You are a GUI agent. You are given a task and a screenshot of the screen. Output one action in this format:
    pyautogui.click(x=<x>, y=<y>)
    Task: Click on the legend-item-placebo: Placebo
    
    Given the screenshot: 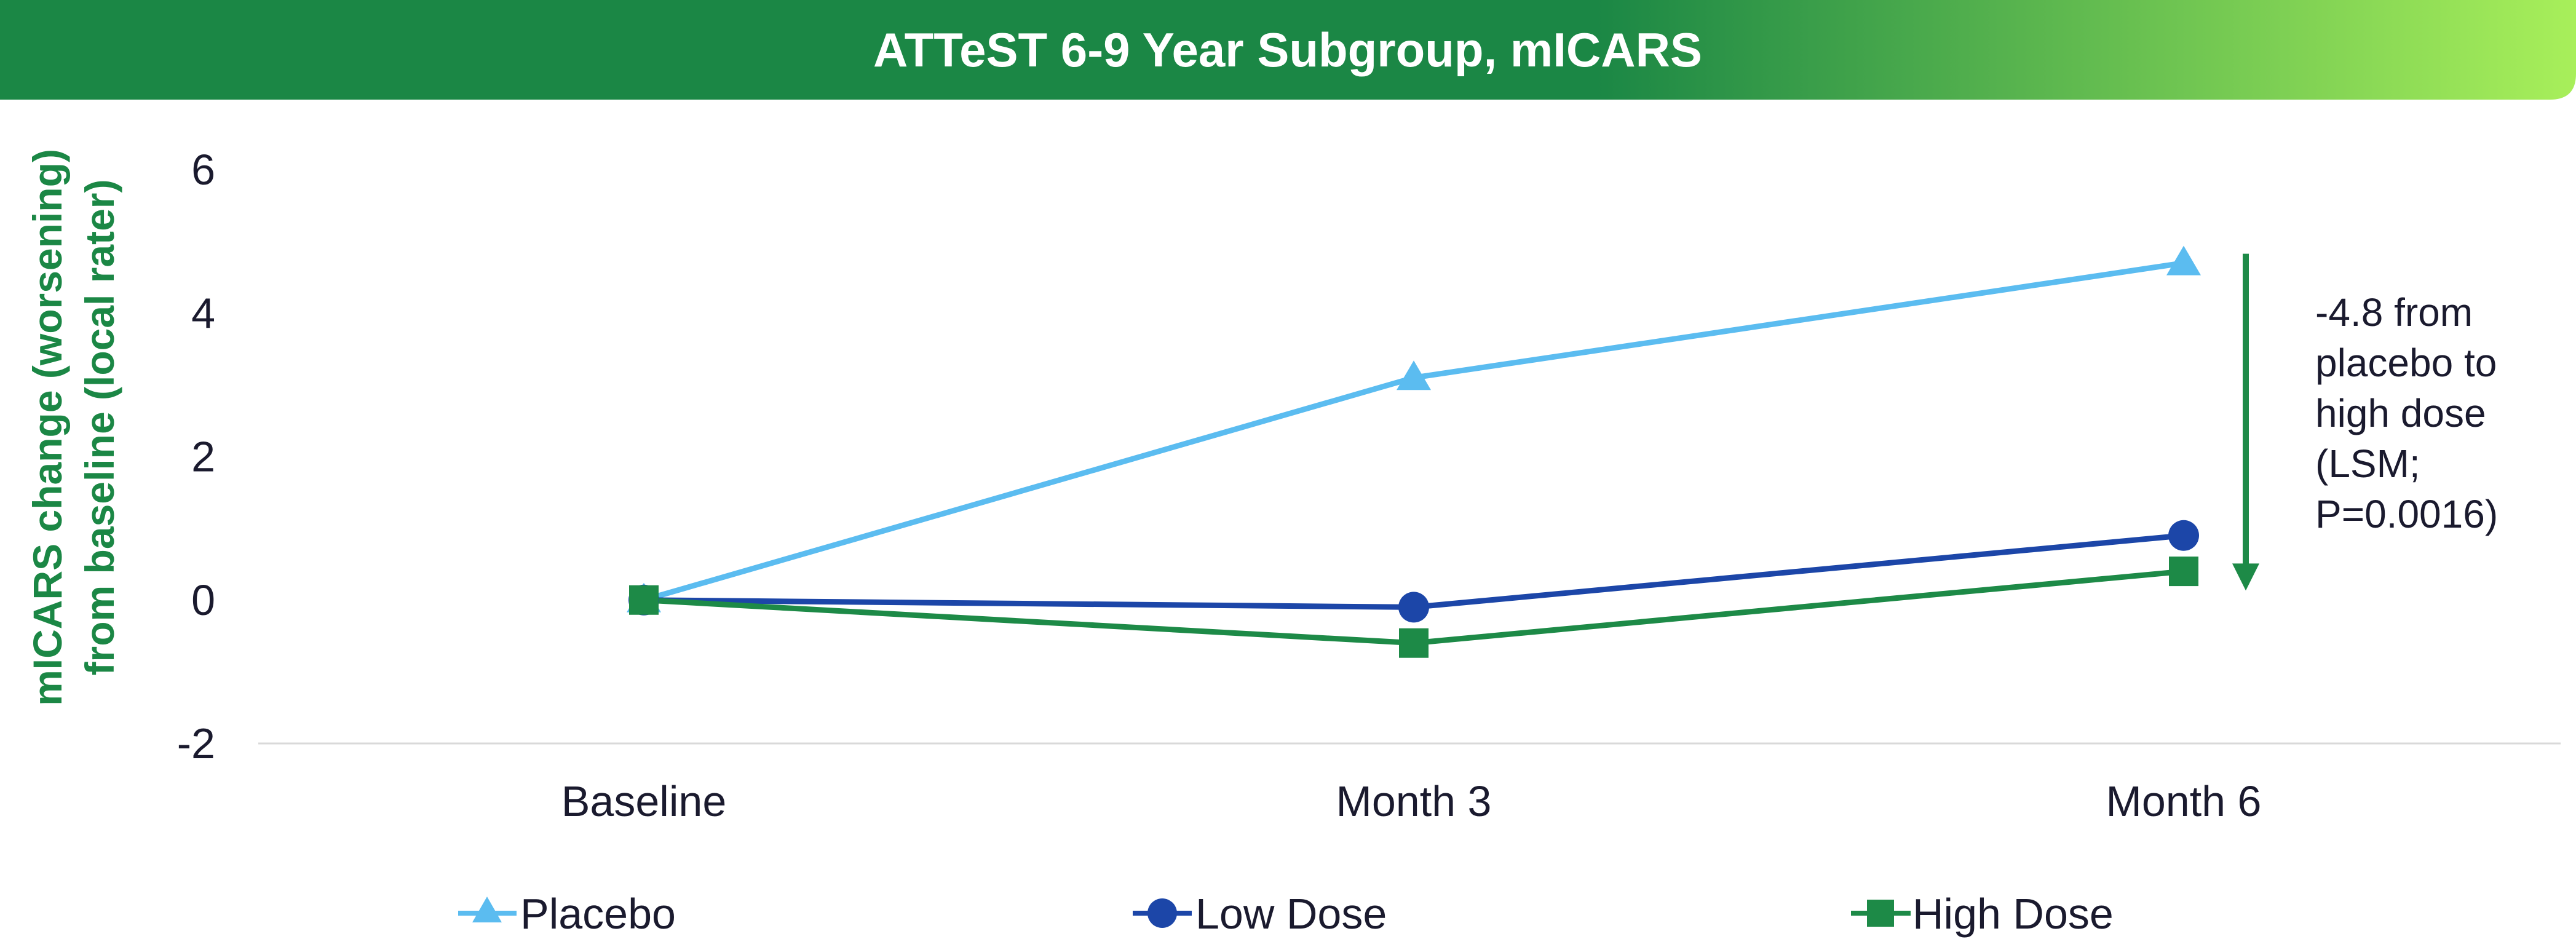 What is the action you would take?
    pyautogui.click(x=567, y=914)
    